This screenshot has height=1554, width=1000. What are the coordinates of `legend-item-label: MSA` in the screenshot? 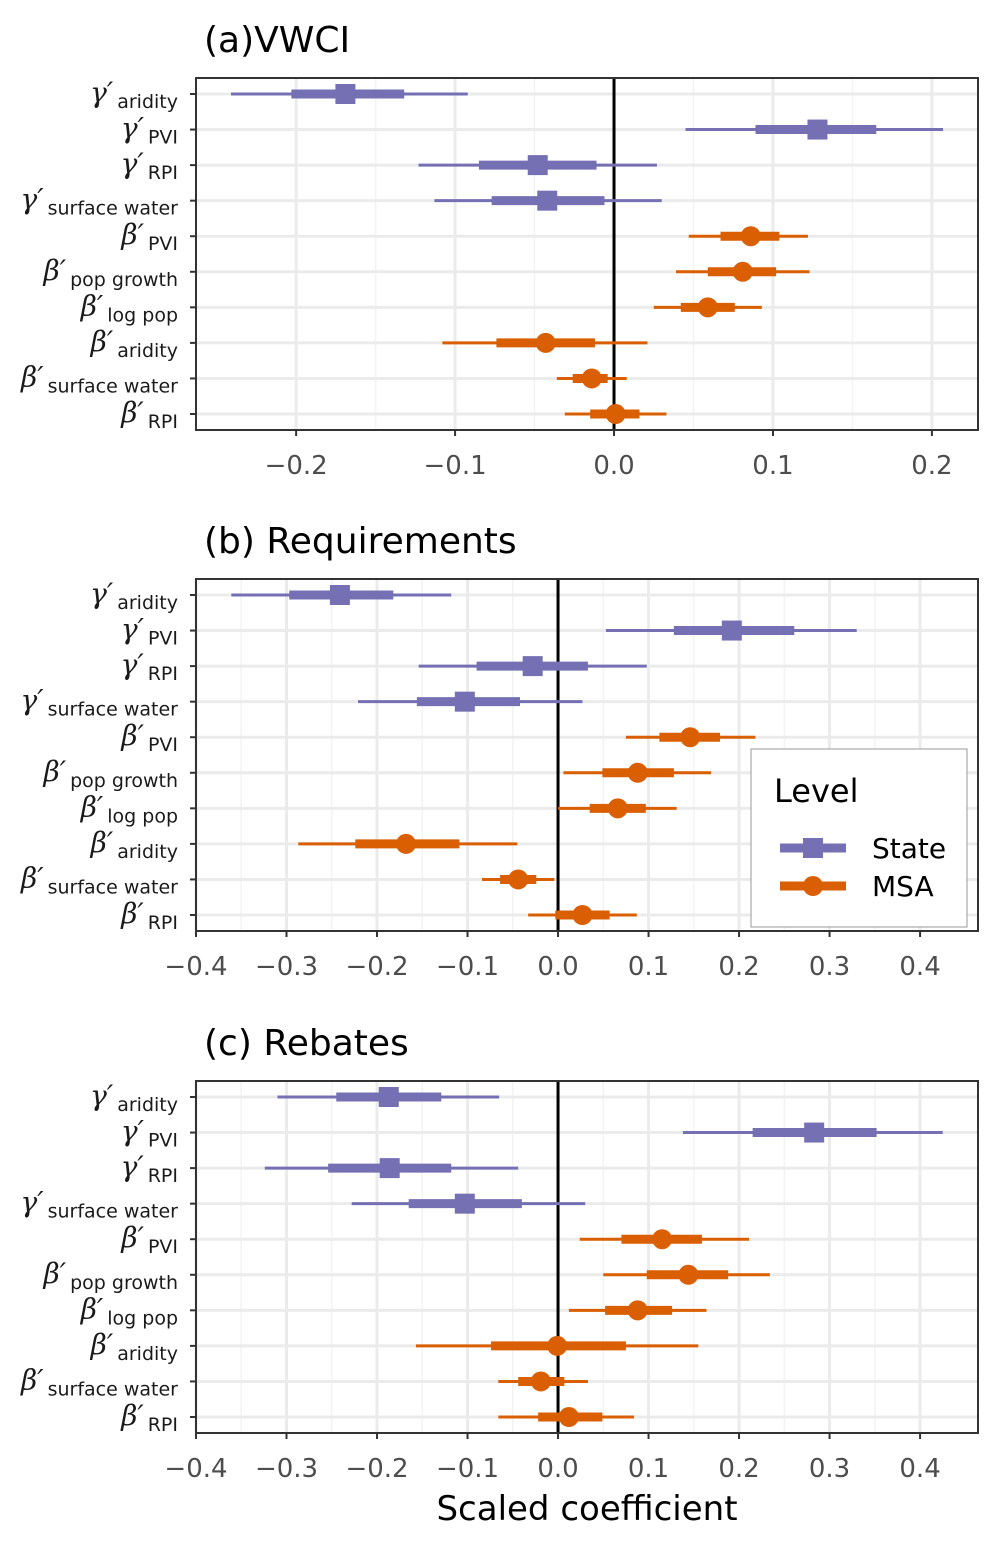 It's located at (903, 886).